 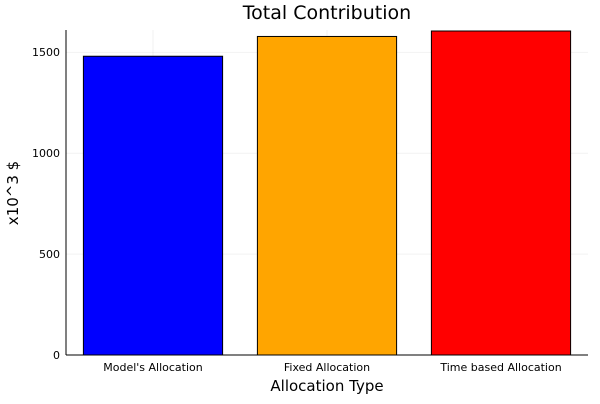 What do you see at coordinates (326, 13) in the screenshot?
I see `chart-title: Total Contribution` at bounding box center [326, 13].